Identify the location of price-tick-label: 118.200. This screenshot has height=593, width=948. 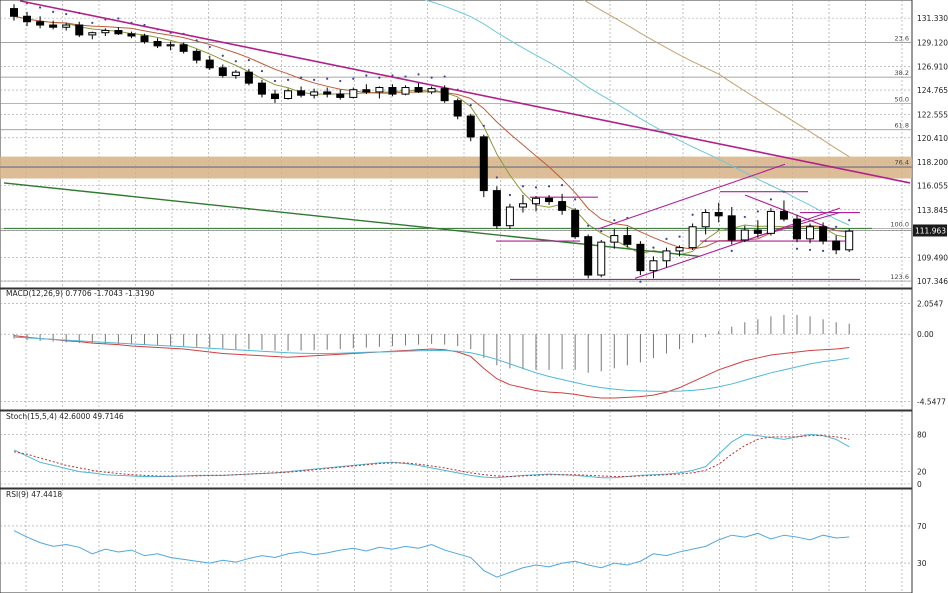
(932, 162).